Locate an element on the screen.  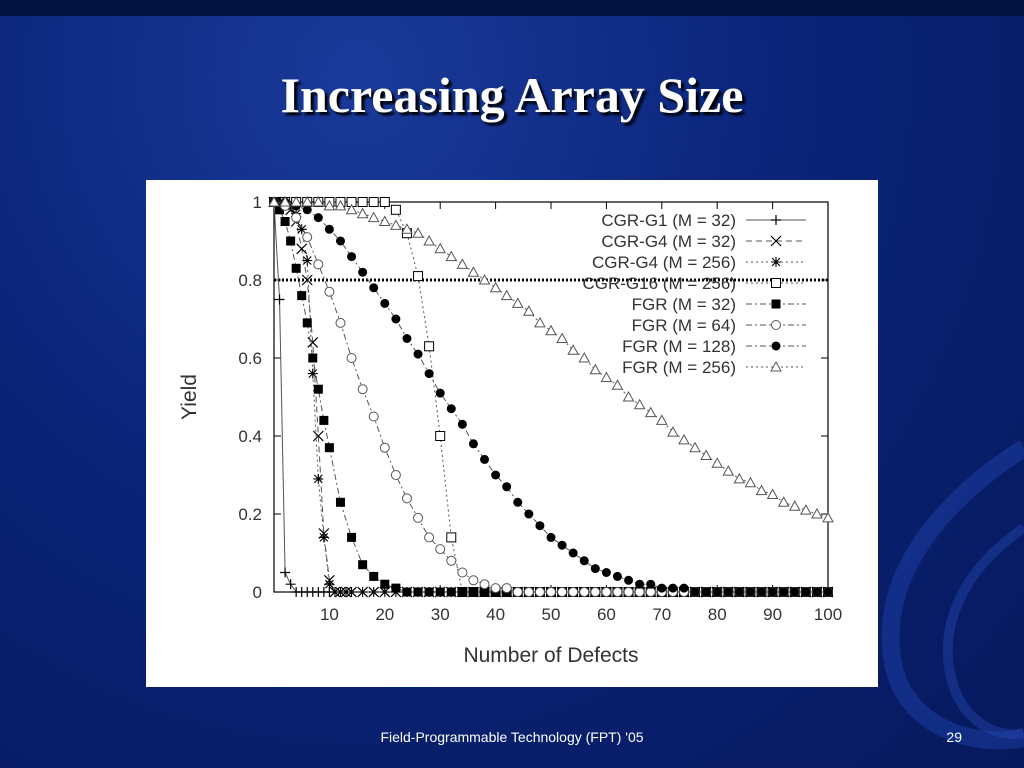
x-axis-label: Number of Defects is located at coordinates (550, 655).